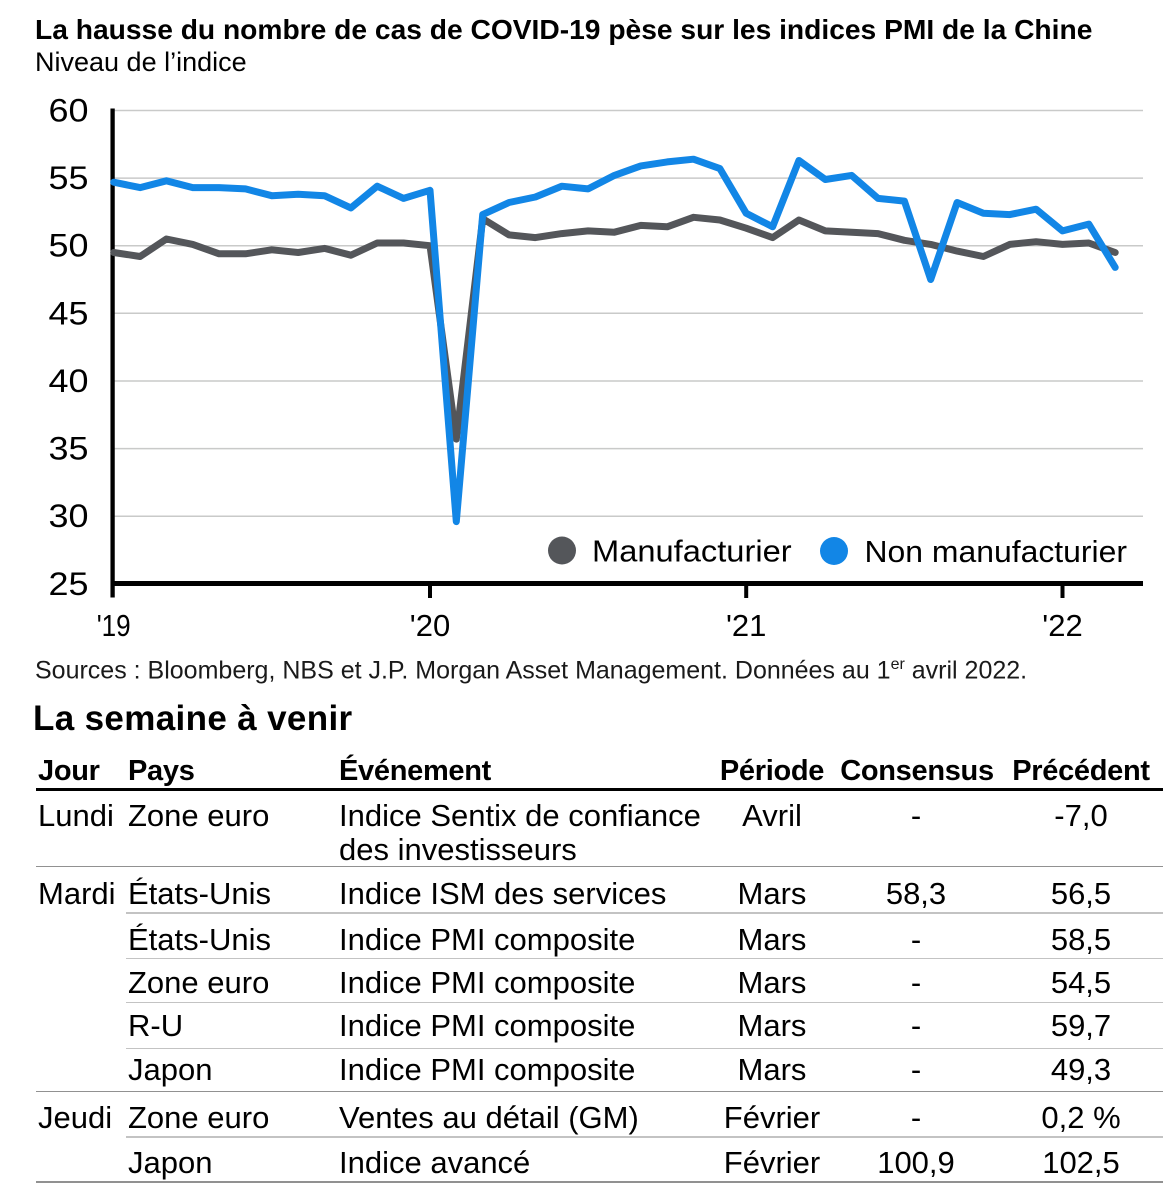 The width and height of the screenshot is (1174, 1200). I want to click on svg-text: 55, so click(69, 178).